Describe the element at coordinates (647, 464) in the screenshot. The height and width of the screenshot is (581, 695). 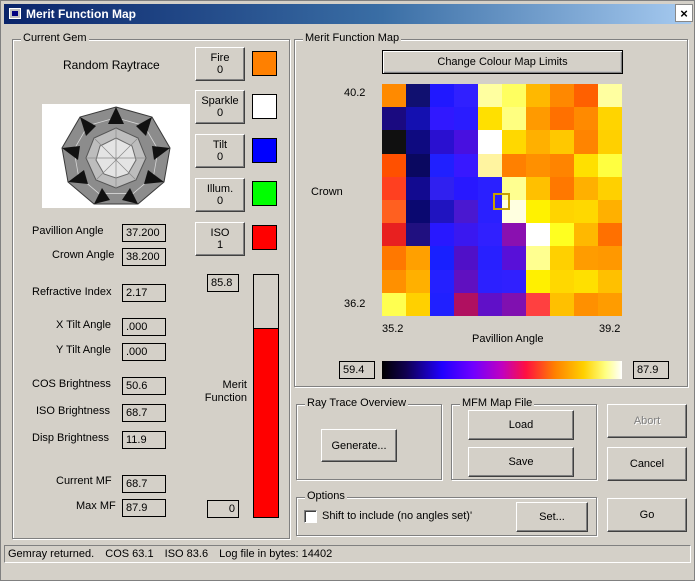
I see `cancel-button: Cancel` at that location.